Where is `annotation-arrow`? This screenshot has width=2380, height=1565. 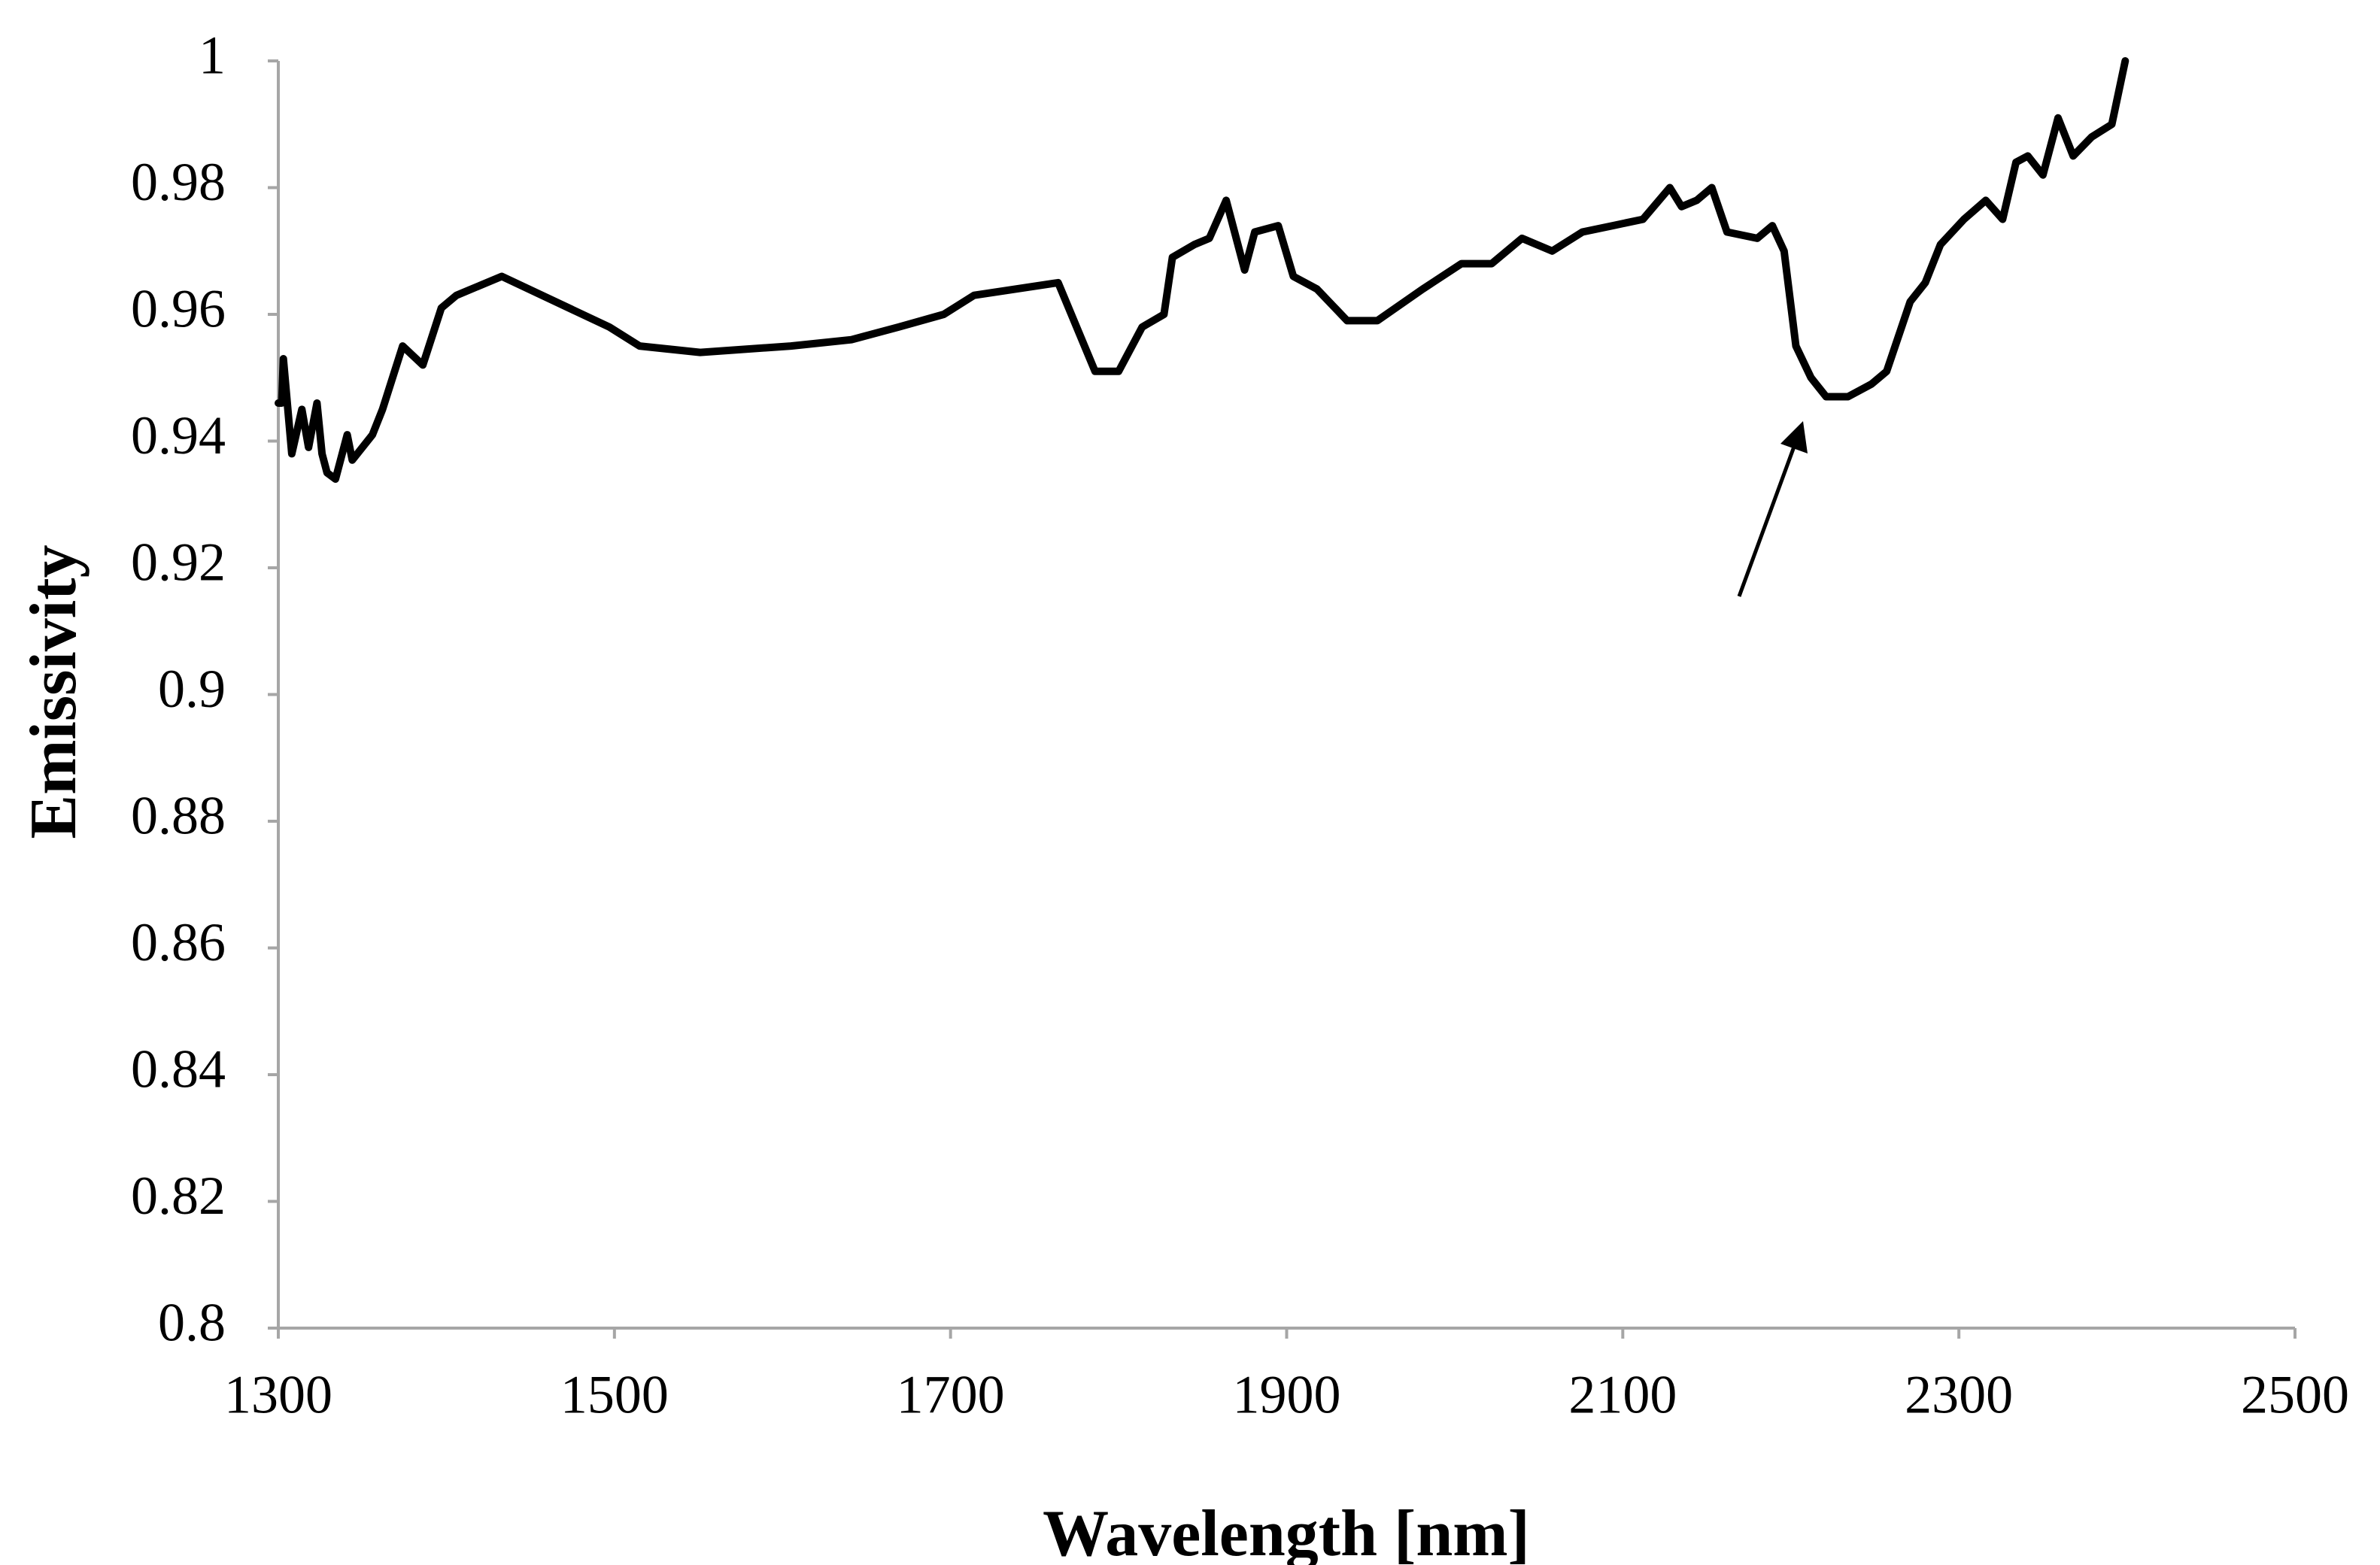 annotation-arrow is located at coordinates (1772, 509).